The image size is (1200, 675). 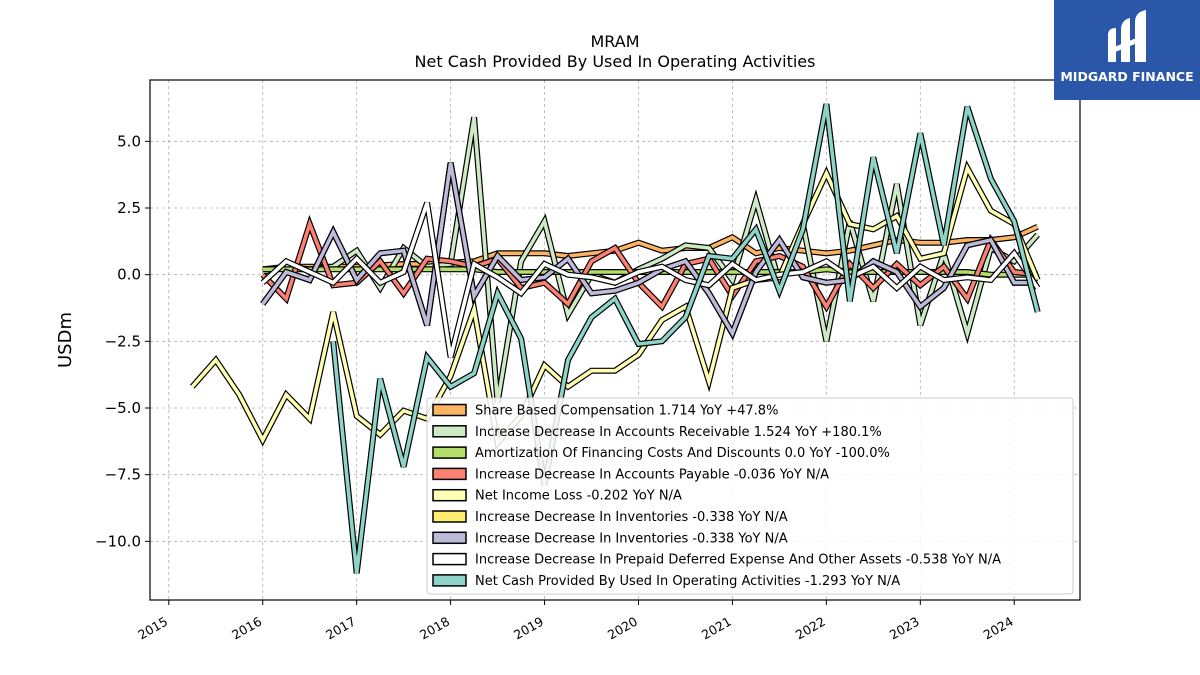 I want to click on y-tick-label: −10.0, so click(x=118, y=541).